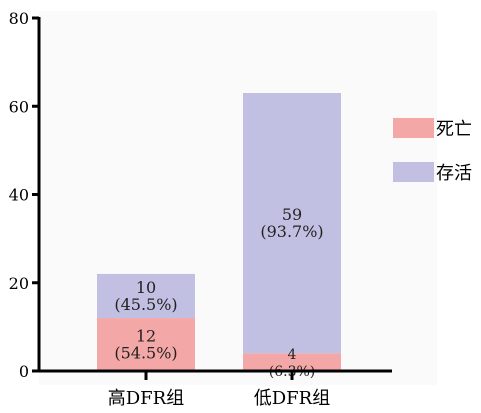 This screenshot has height=413, width=481. What do you see at coordinates (19, 195) in the screenshot?
I see `y-tick-label: 40` at bounding box center [19, 195].